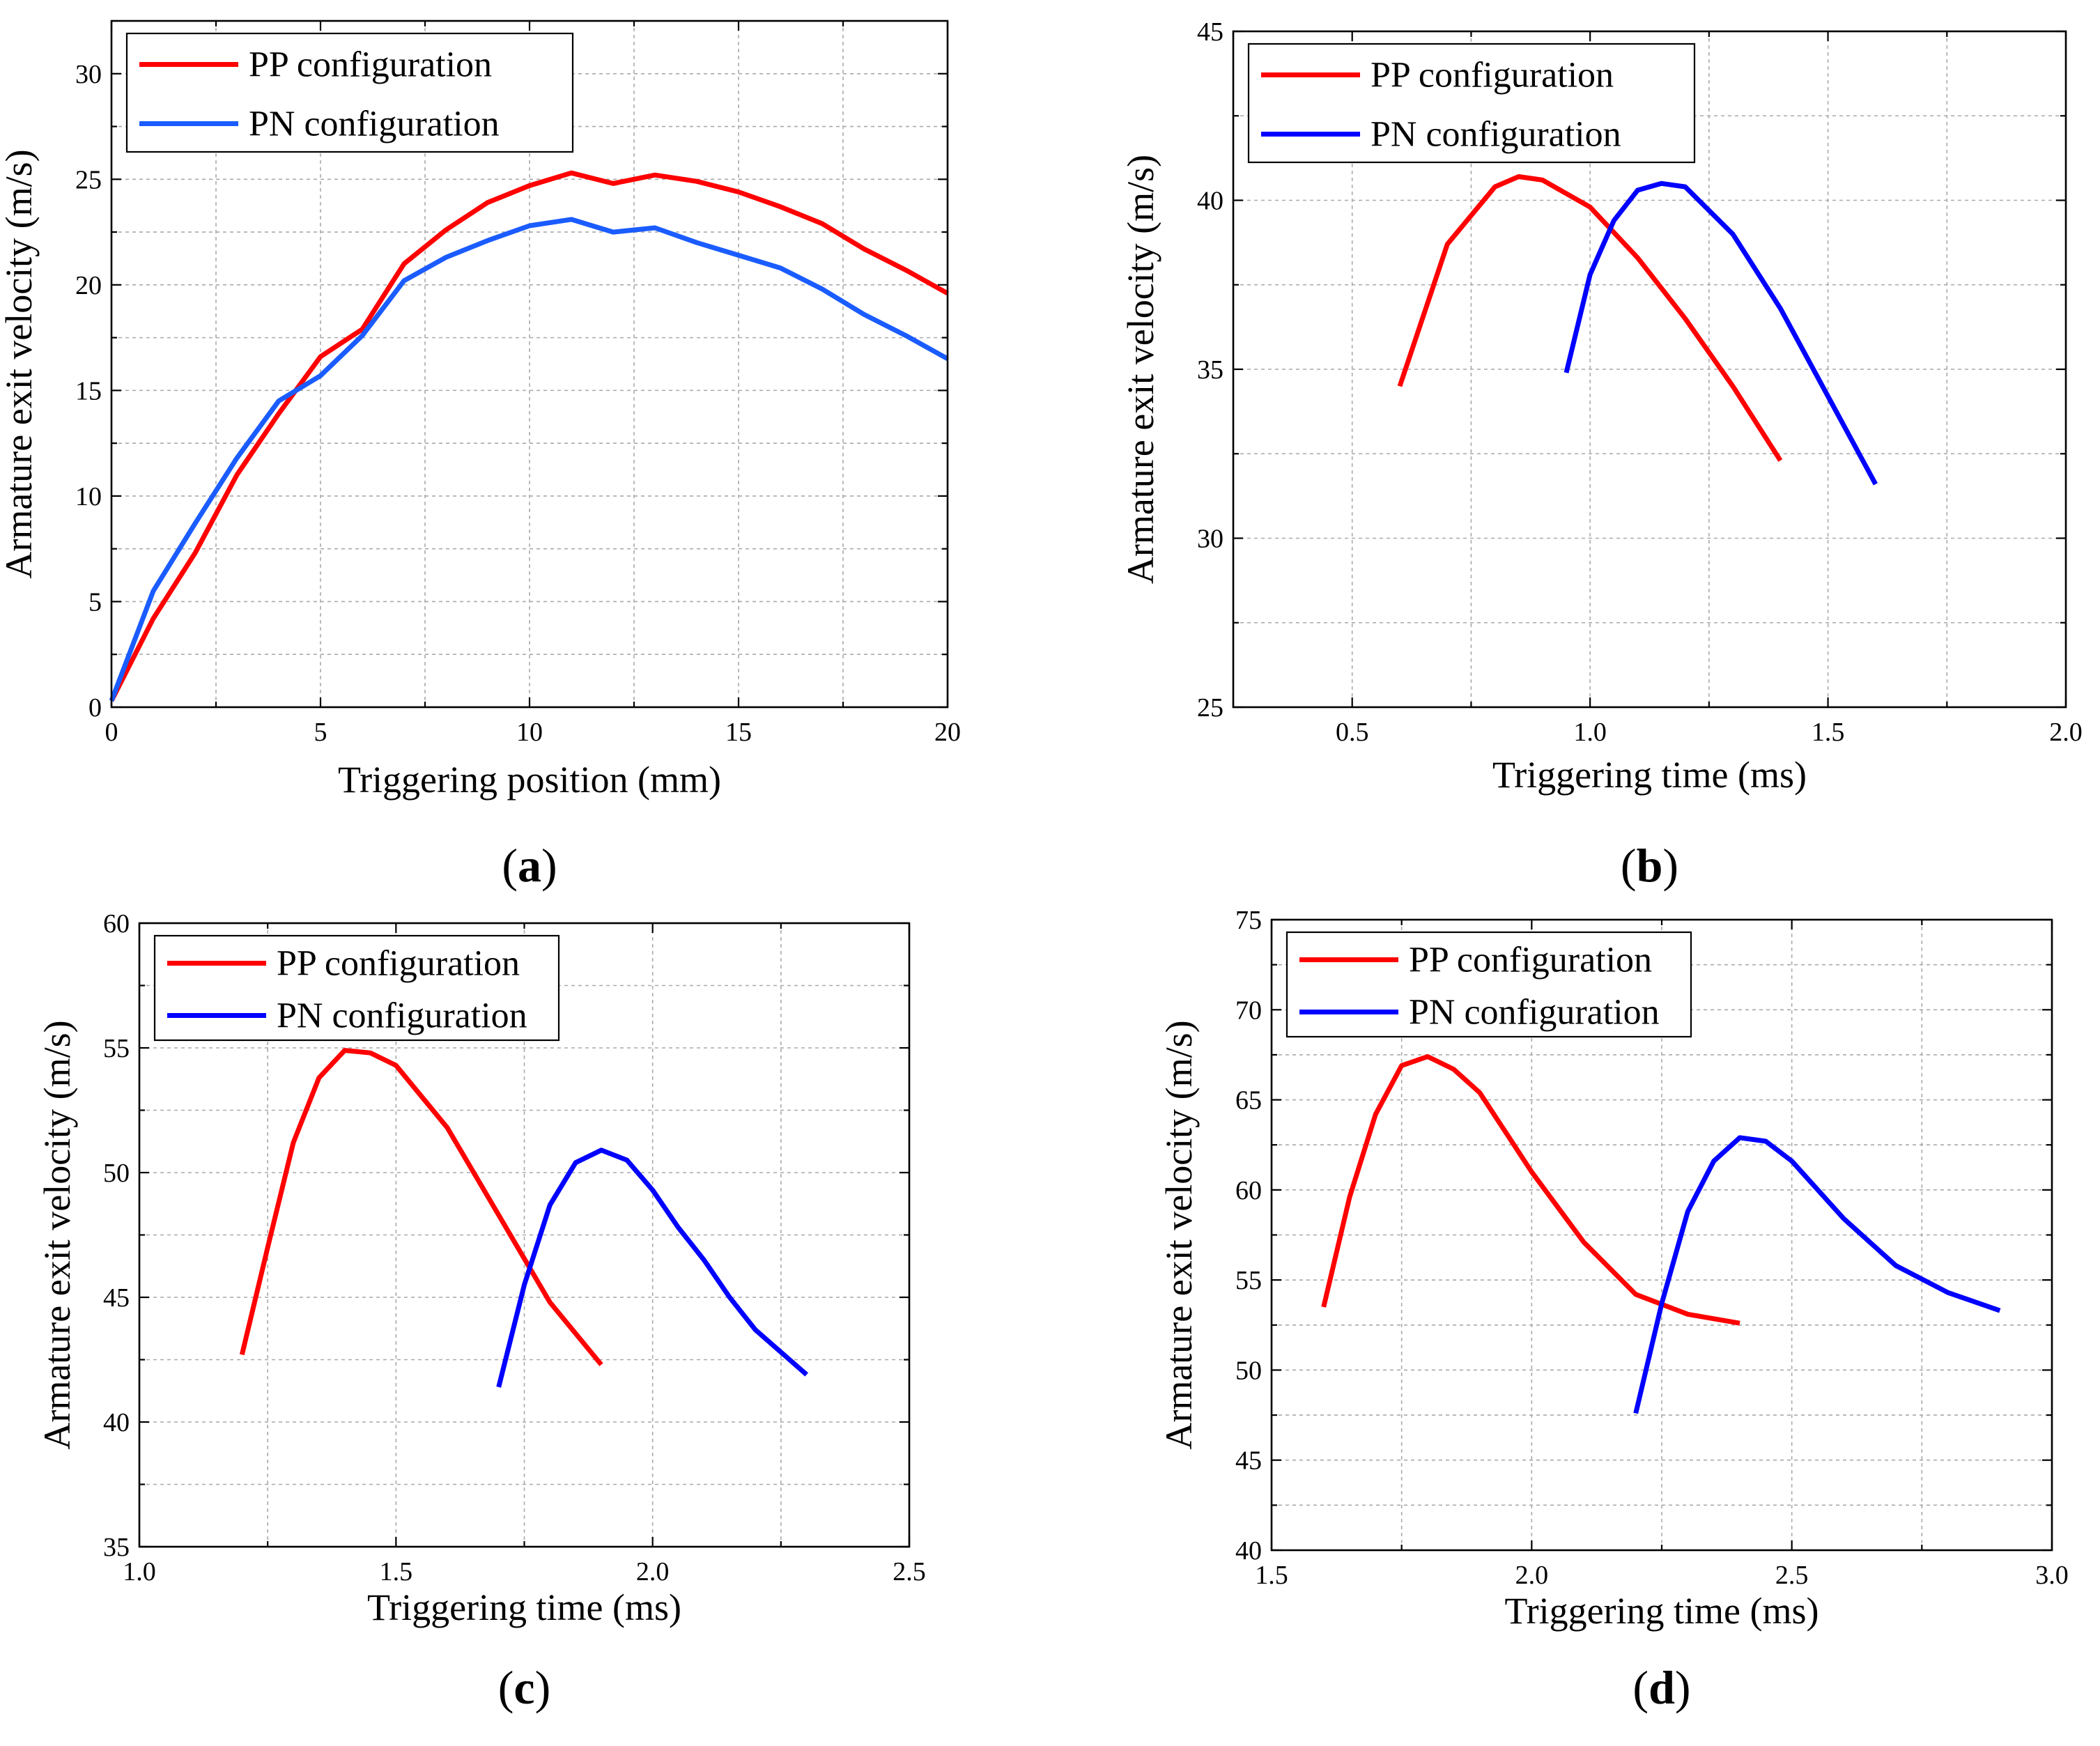 The image size is (2100, 1746). I want to click on panel-label: (a), so click(529, 865).